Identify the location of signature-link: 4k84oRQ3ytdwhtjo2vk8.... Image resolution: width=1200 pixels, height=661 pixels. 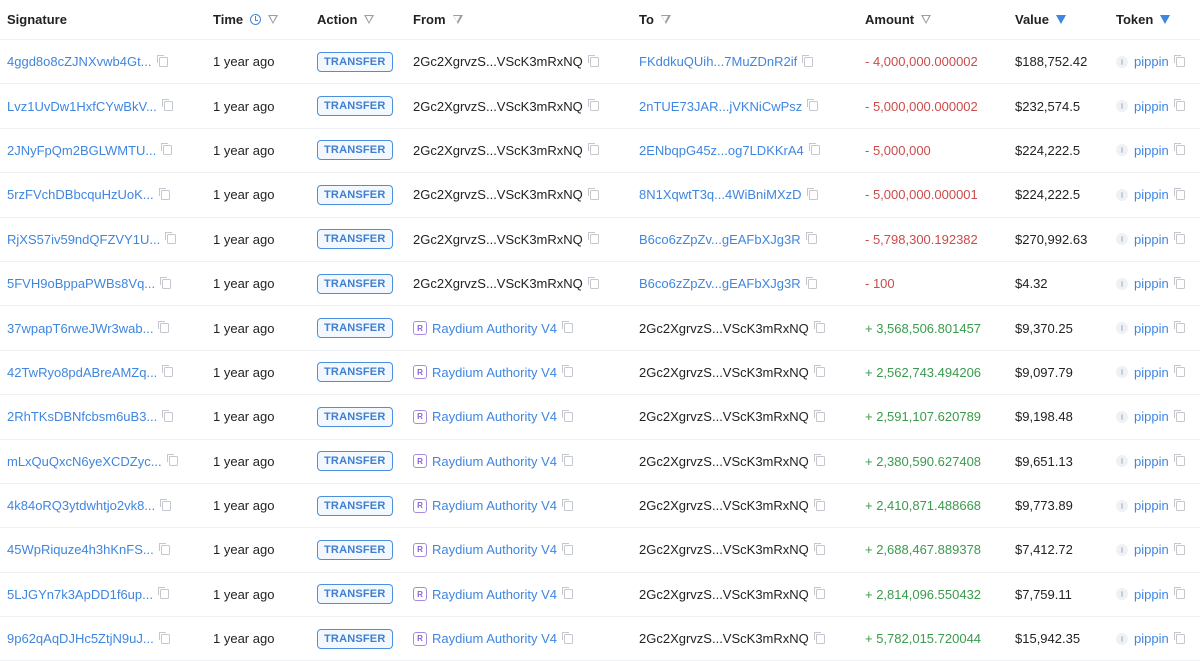
(81, 506).